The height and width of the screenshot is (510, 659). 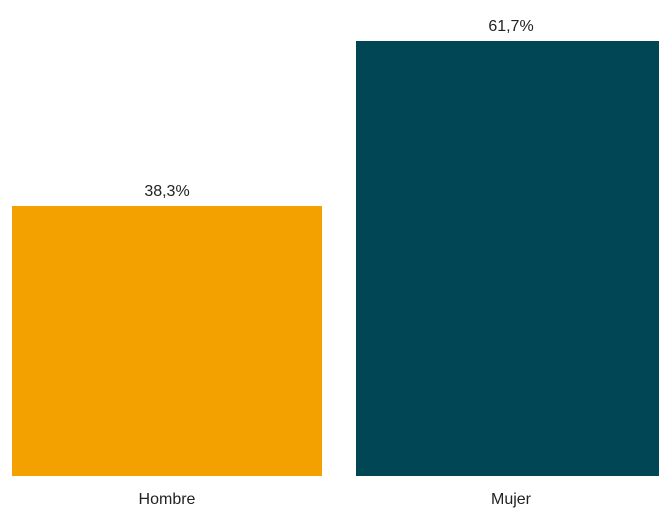 What do you see at coordinates (511, 499) in the screenshot?
I see `x-tick-label-mujer: Mujer` at bounding box center [511, 499].